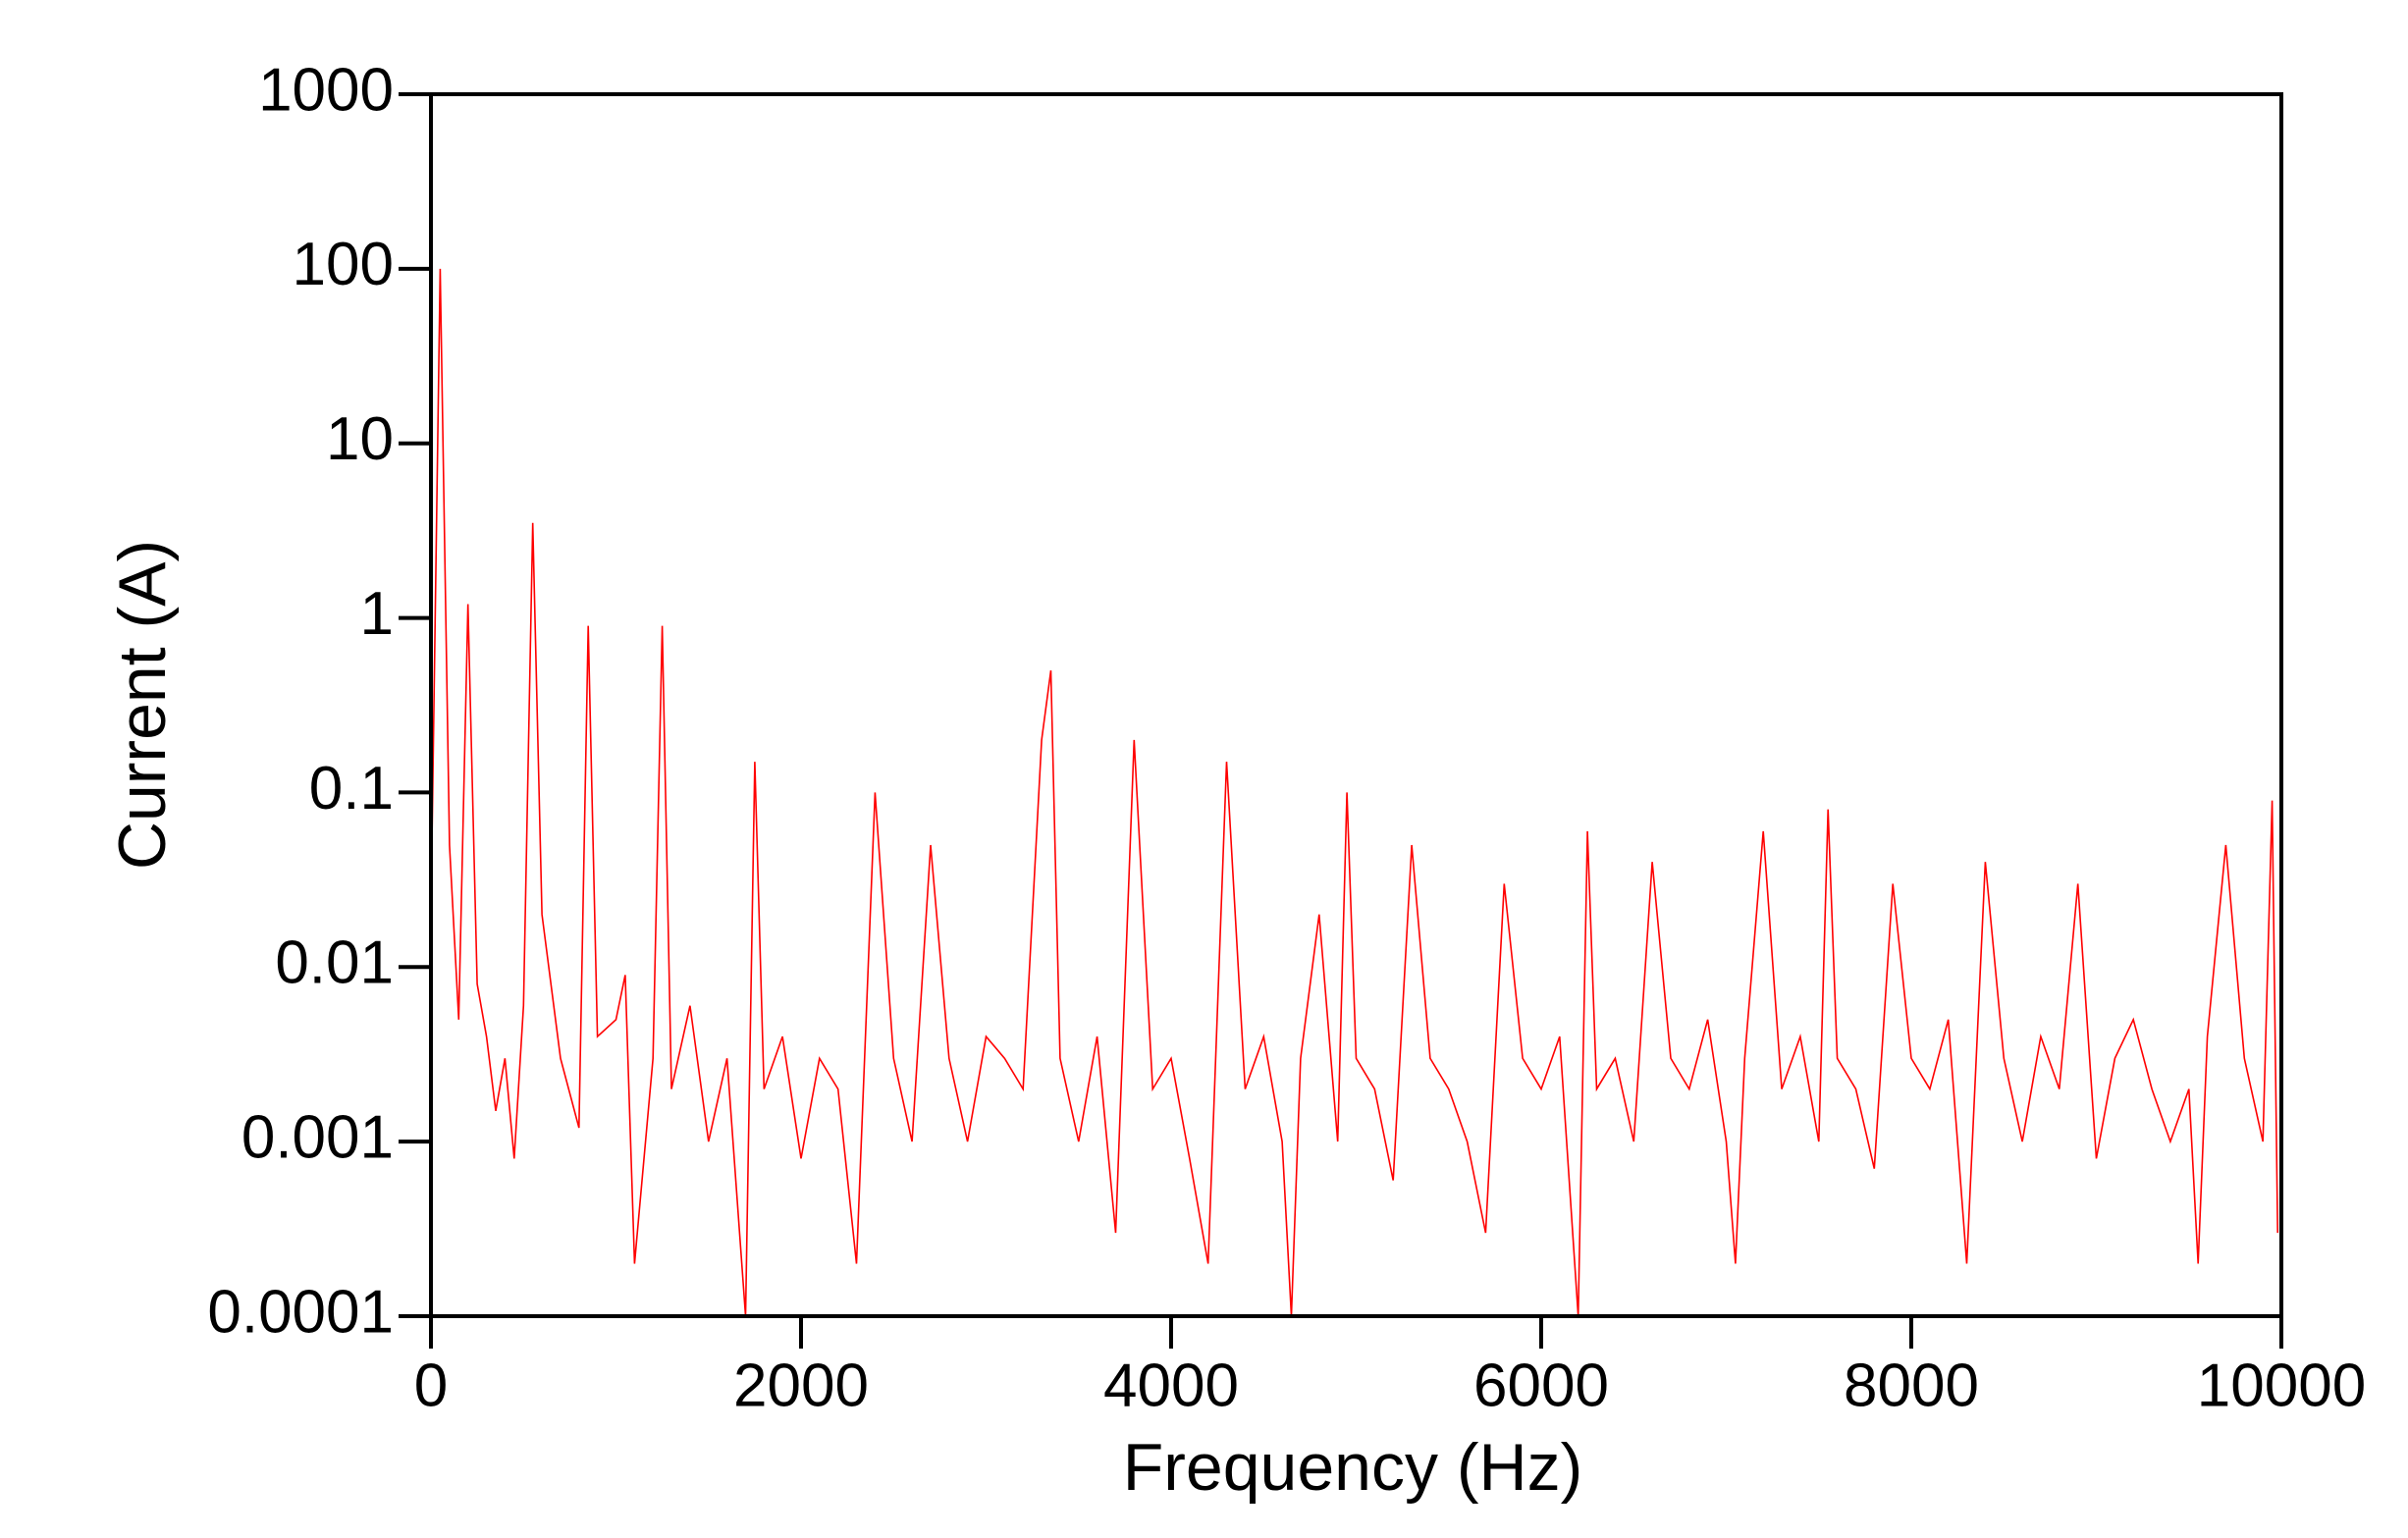  What do you see at coordinates (377, 614) in the screenshot?
I see `y-tick-label: 1` at bounding box center [377, 614].